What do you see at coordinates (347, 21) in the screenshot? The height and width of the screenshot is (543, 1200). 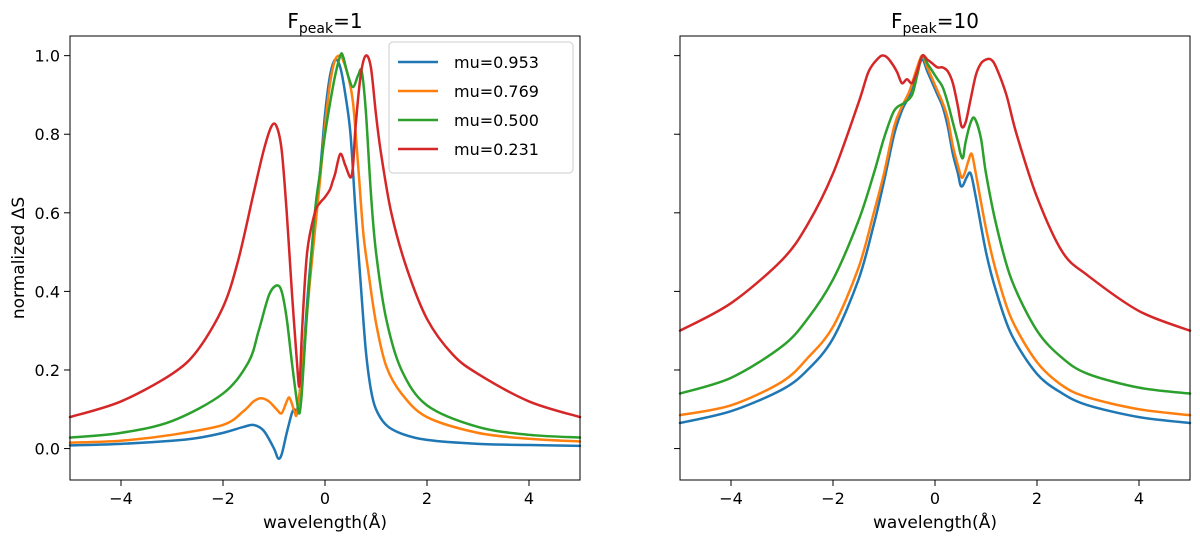 I see `title-suffix: =1` at bounding box center [347, 21].